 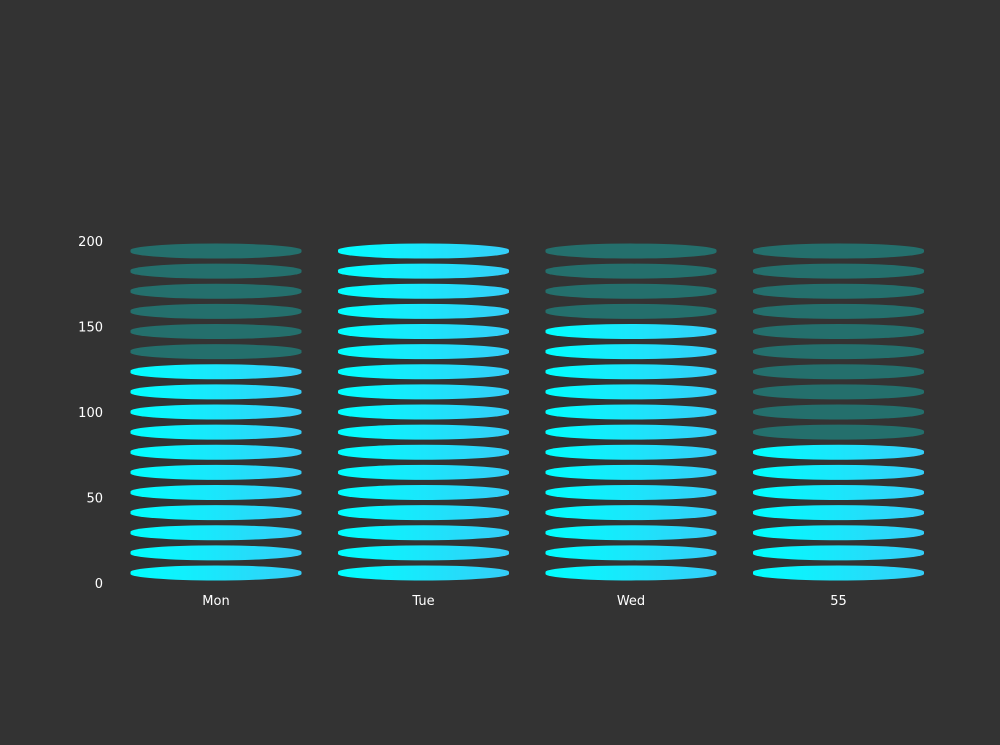 What do you see at coordinates (90, 242) in the screenshot?
I see `y-tick-label: 200` at bounding box center [90, 242].